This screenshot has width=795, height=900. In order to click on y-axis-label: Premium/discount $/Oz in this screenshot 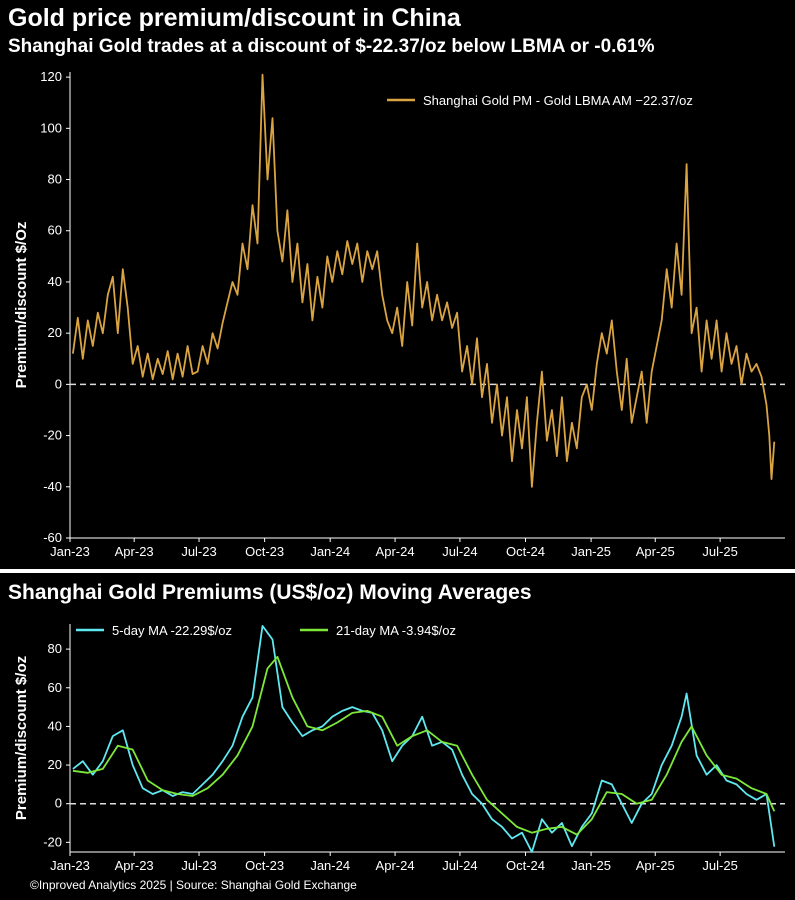, I will do `click(21, 305)`.